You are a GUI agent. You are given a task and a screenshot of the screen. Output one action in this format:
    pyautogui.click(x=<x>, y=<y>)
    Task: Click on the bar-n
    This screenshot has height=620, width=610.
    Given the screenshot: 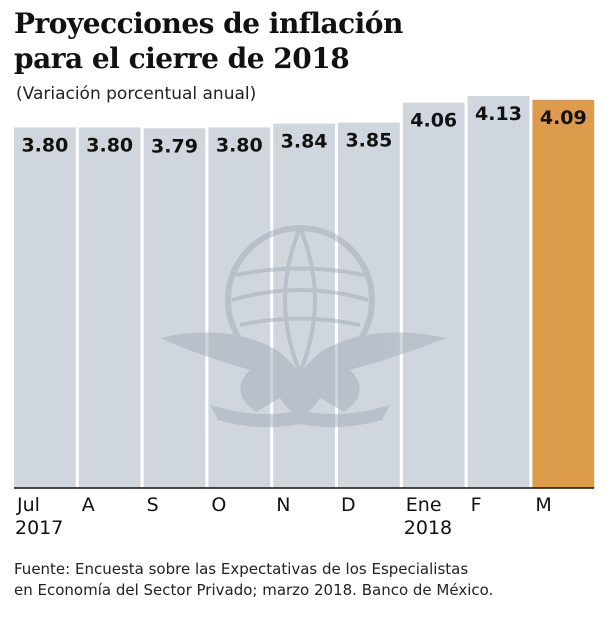 What is the action you would take?
    pyautogui.click(x=304, y=305)
    